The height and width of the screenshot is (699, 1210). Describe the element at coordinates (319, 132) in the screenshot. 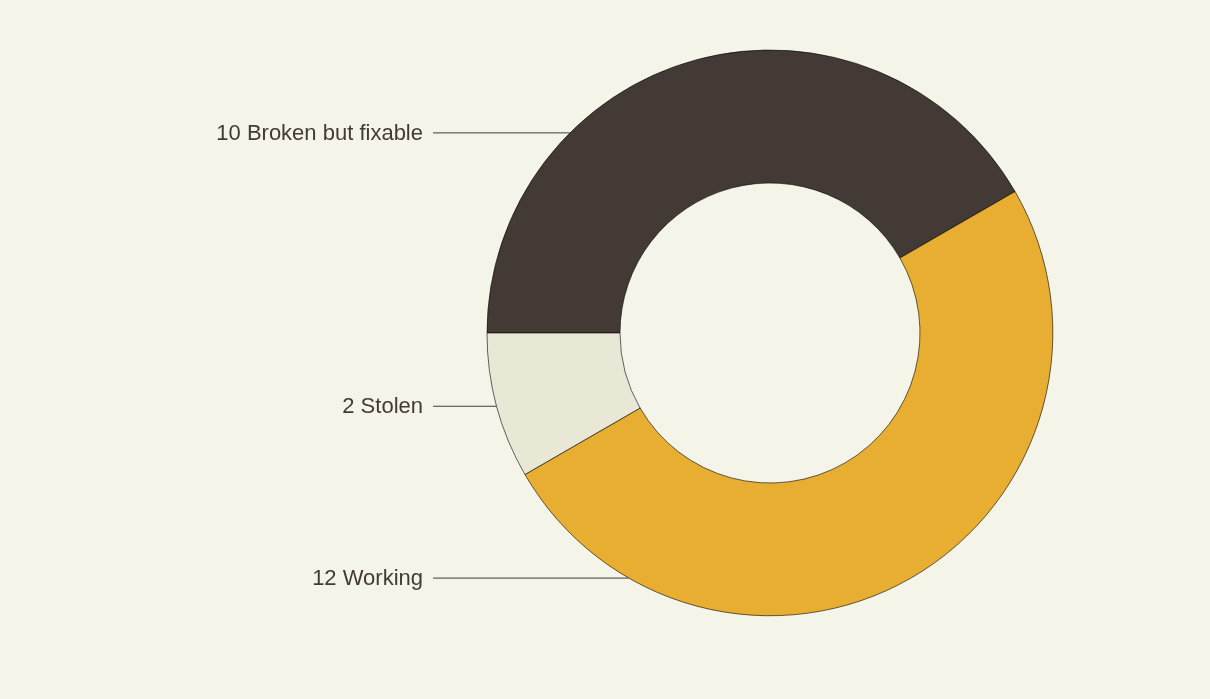

I see `slice-label: 10 Broken but fixable` at that location.